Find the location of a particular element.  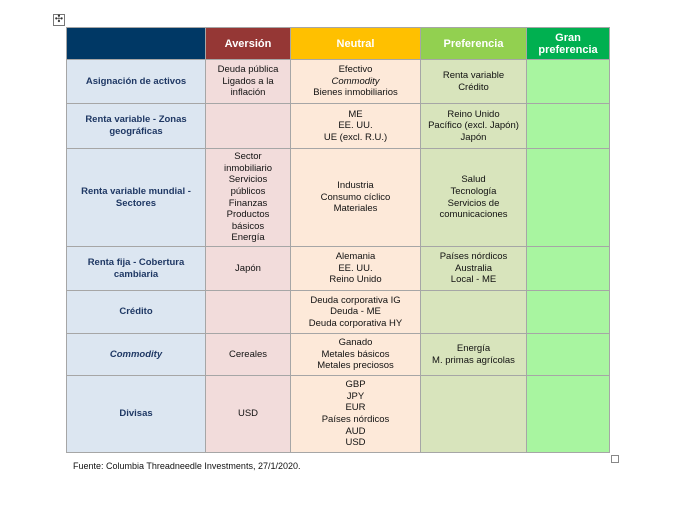

row-label: Divisas is located at coordinates (136, 414).